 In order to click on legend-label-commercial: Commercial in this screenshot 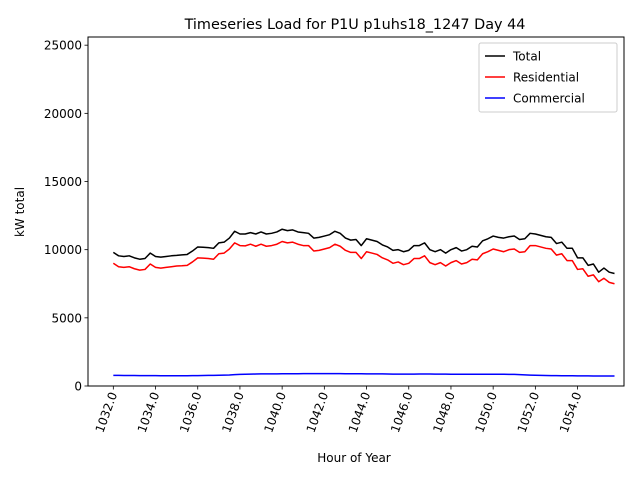, I will do `click(549, 99)`.